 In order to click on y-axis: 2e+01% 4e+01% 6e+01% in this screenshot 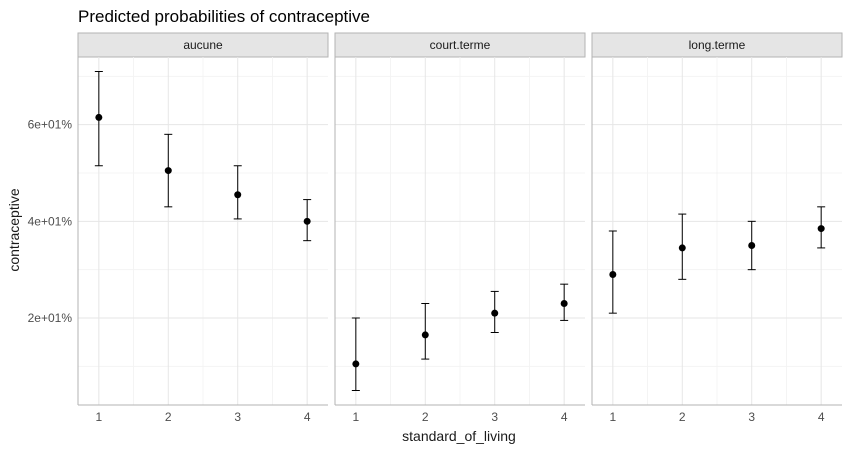, I will do `click(50, 221)`.